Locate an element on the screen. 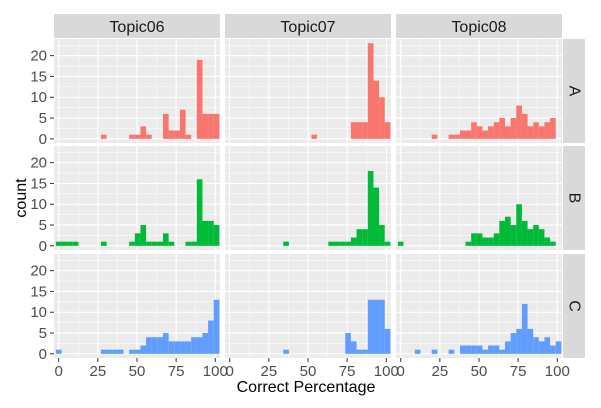 The width and height of the screenshot is (601, 408). row-strip-c is located at coordinates (574, 306).